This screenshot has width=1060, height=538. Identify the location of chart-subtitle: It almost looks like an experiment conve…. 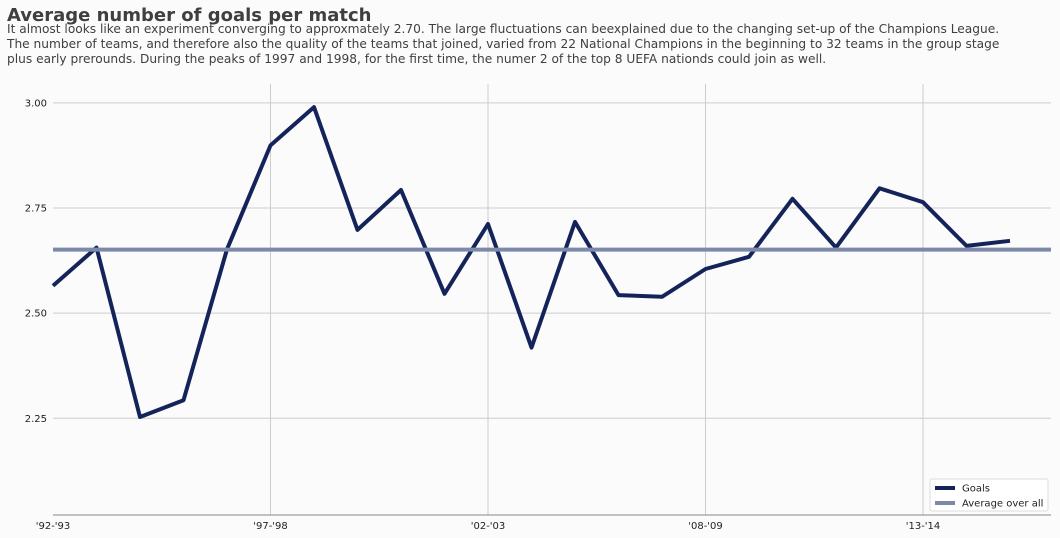
(527, 44).